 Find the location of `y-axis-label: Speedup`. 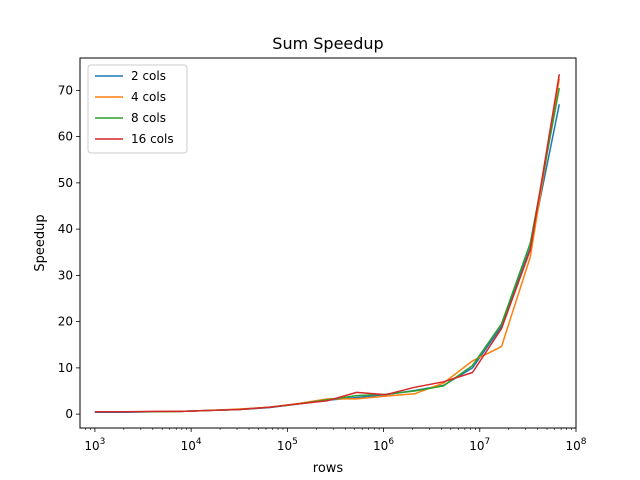

y-axis-label: Speedup is located at coordinates (40, 242).